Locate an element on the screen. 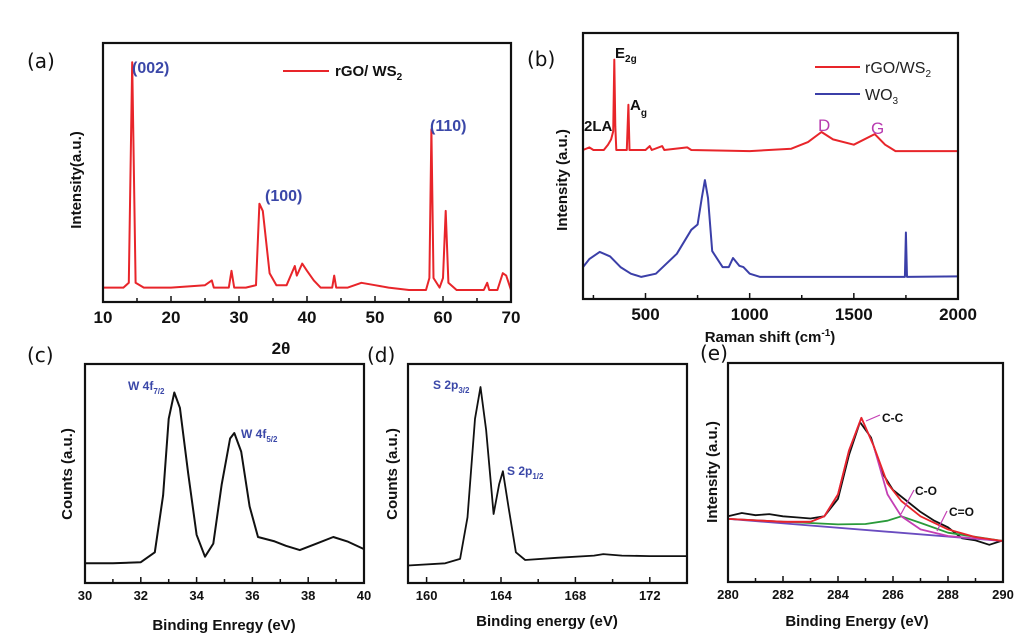 Image resolution: width=1029 pixels, height=642 pixels. x-tick-label-c: 40 is located at coordinates (364, 595).